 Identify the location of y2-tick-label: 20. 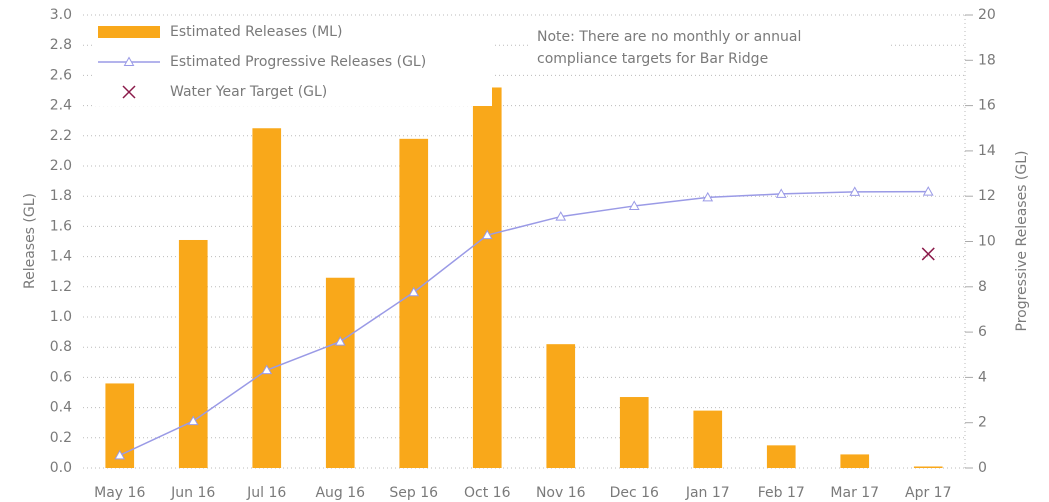
(987, 15).